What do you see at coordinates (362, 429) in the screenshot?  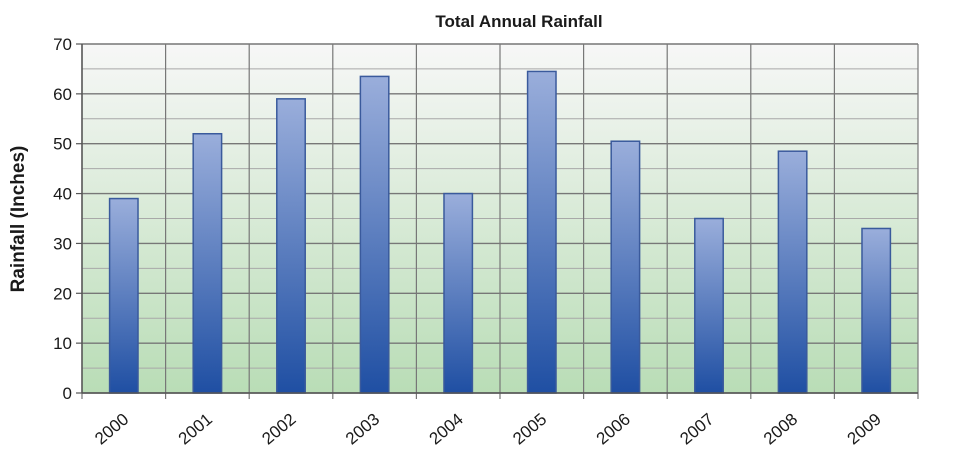 I see `x-tick-label: 2003` at bounding box center [362, 429].